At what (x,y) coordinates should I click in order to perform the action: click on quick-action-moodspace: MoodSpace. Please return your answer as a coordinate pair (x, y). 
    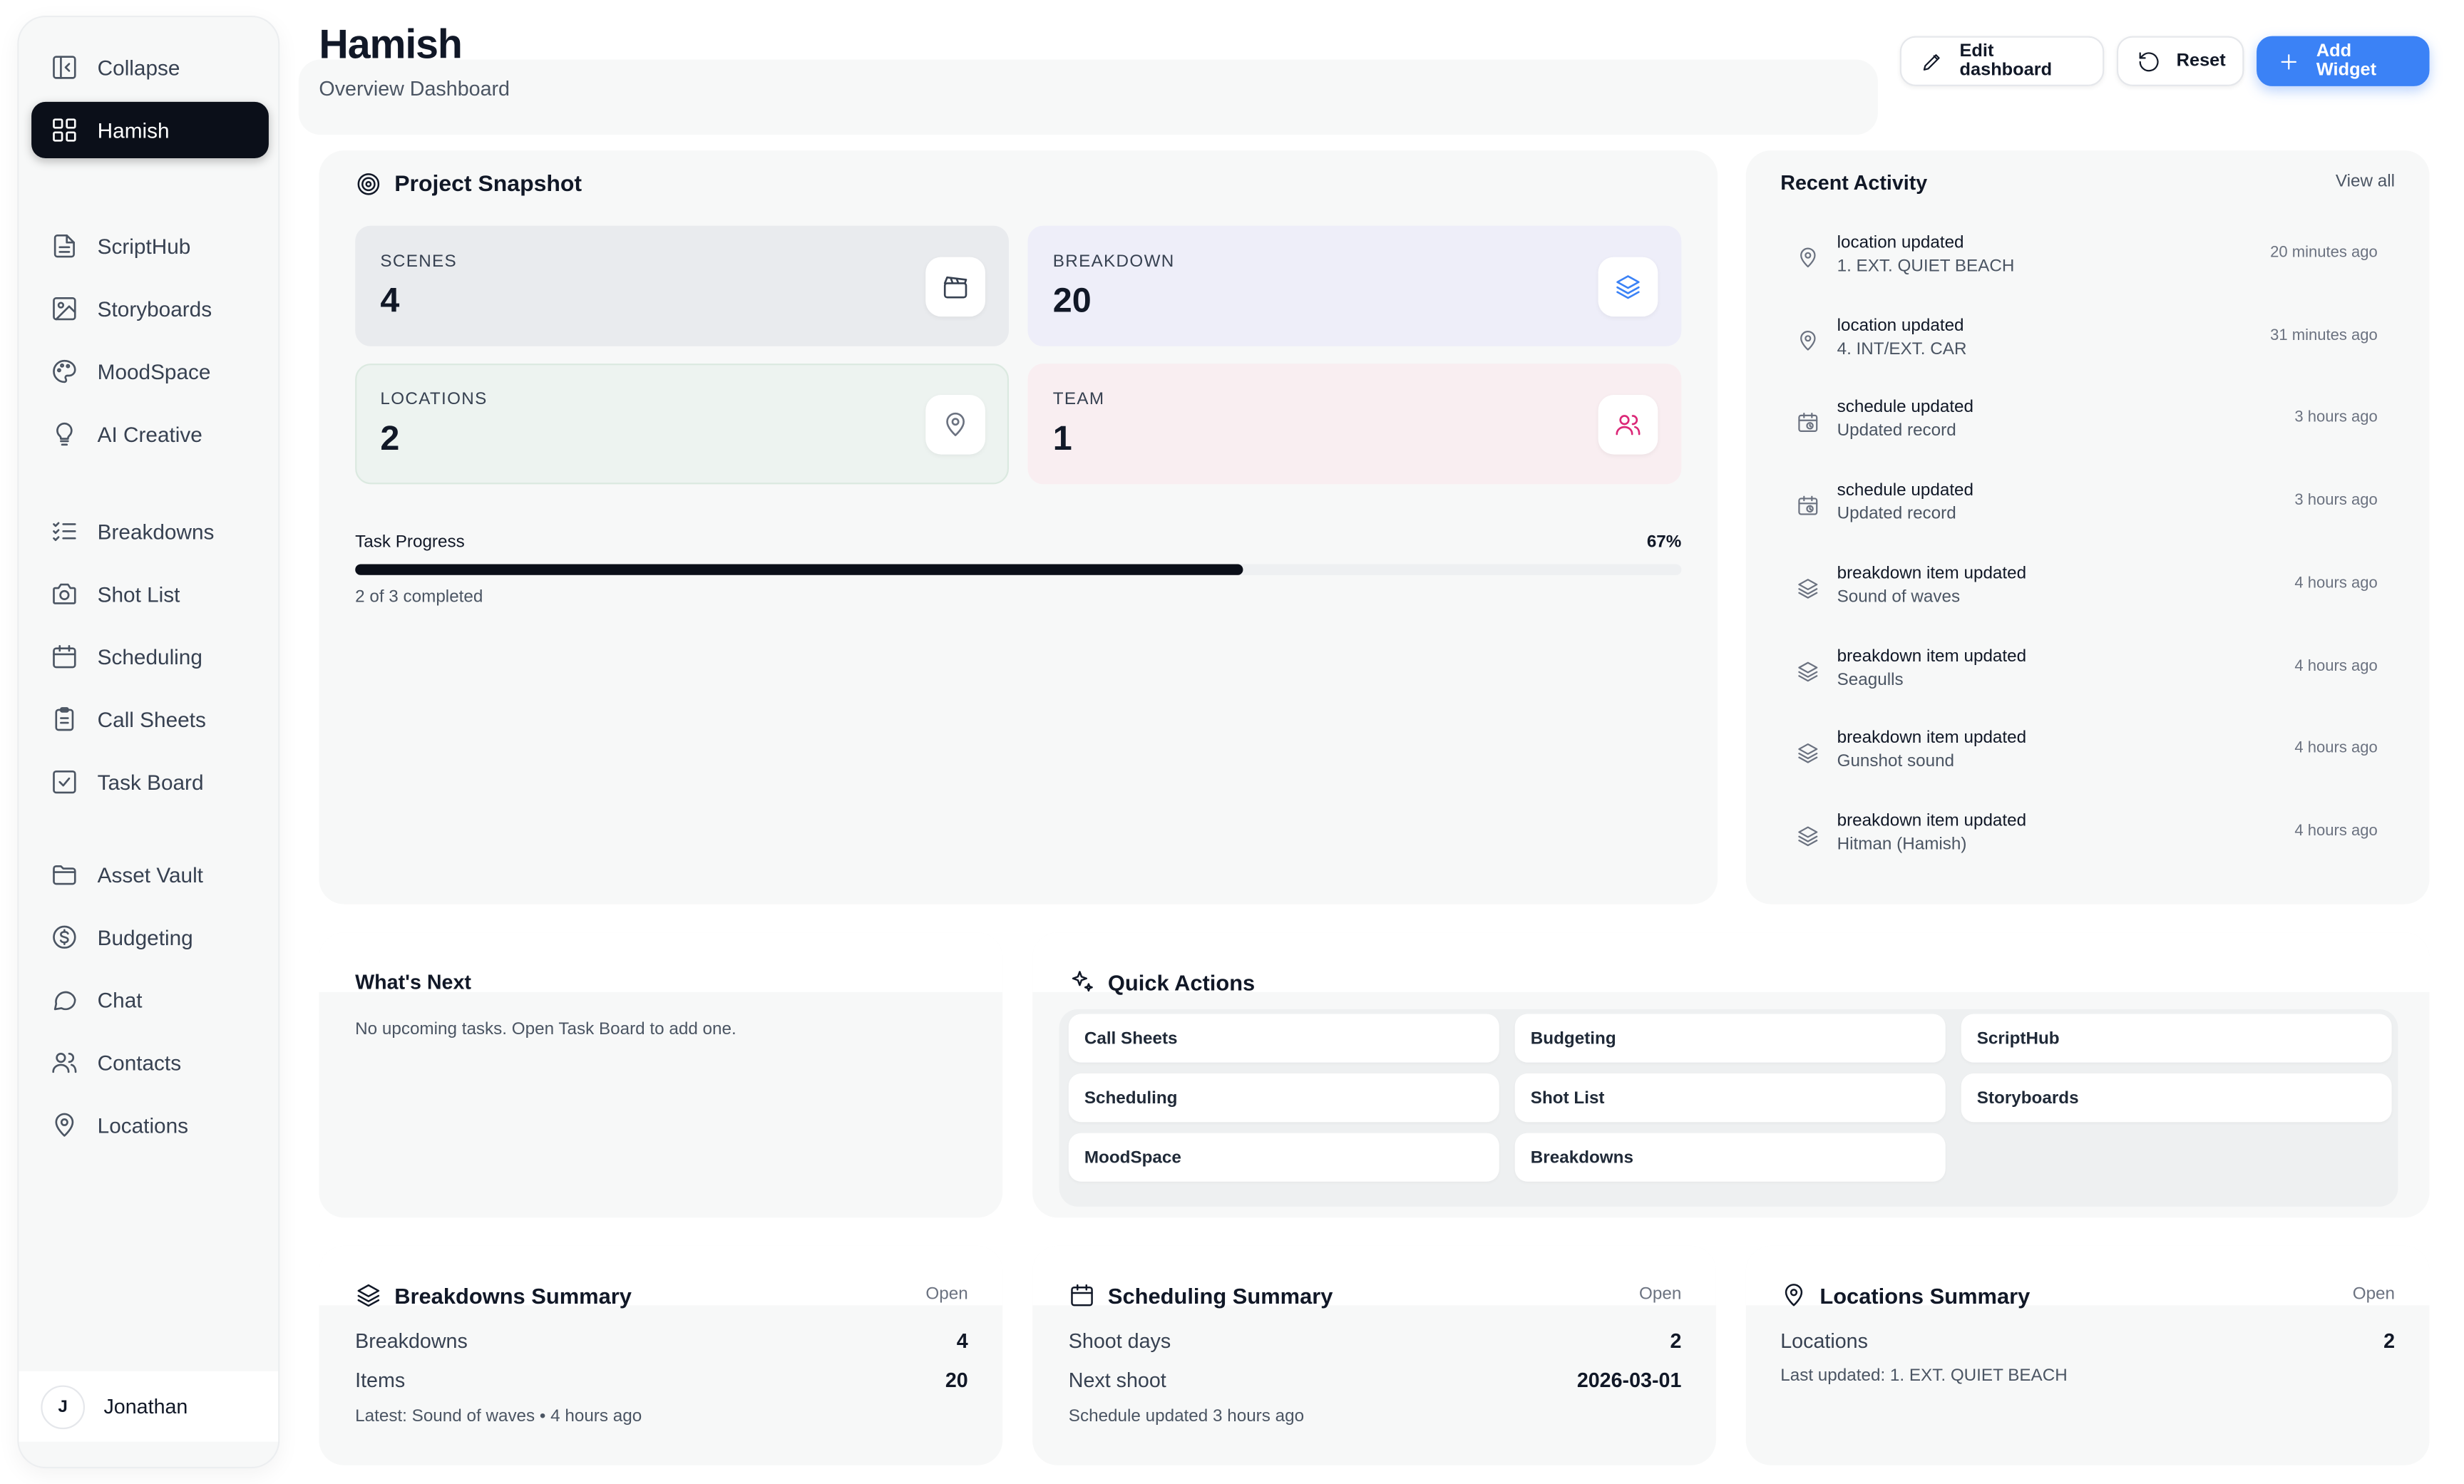
    Looking at the image, I should click on (1283, 1158).